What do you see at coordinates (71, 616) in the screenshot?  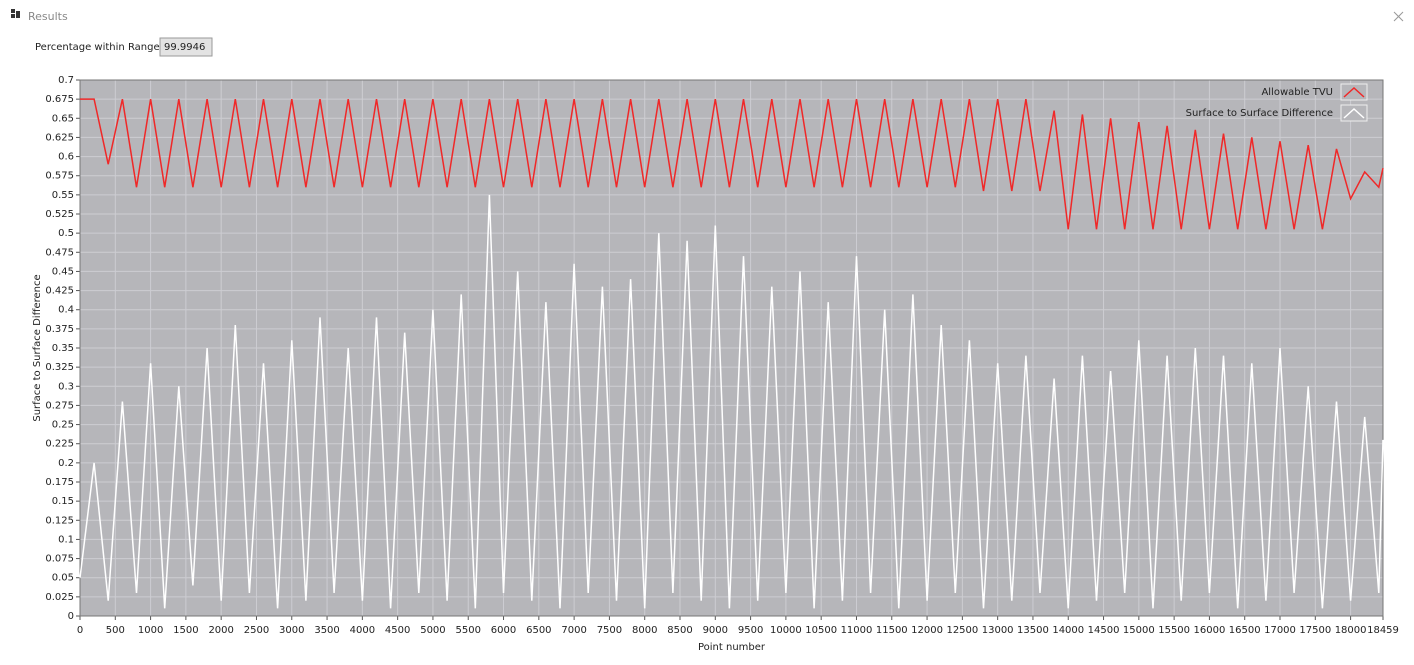 I see `y-tick-label: 0` at bounding box center [71, 616].